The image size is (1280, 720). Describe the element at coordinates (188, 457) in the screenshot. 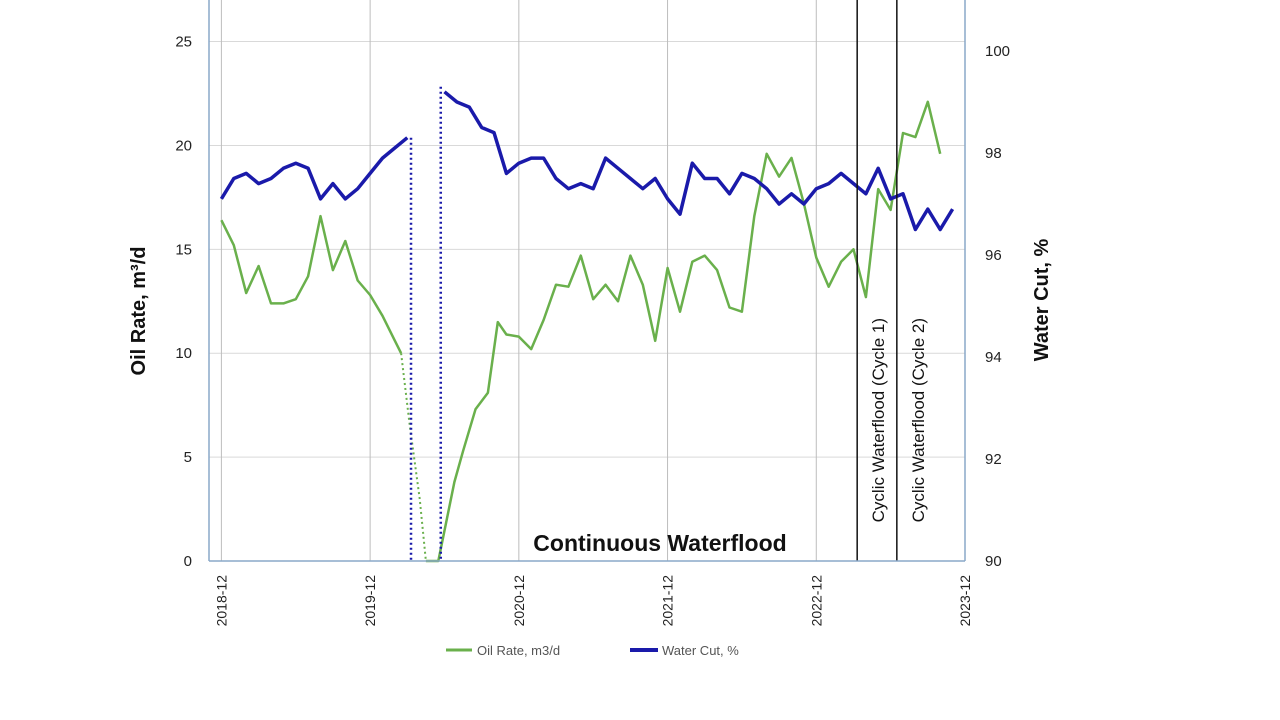

I see `y-left-tick-label: 5` at that location.